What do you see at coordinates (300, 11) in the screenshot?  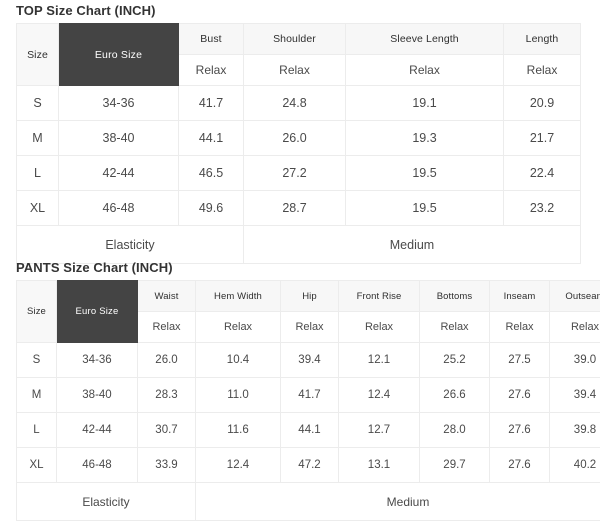 I see `top-chart-title: TOP Size Chart (INCH)` at bounding box center [300, 11].